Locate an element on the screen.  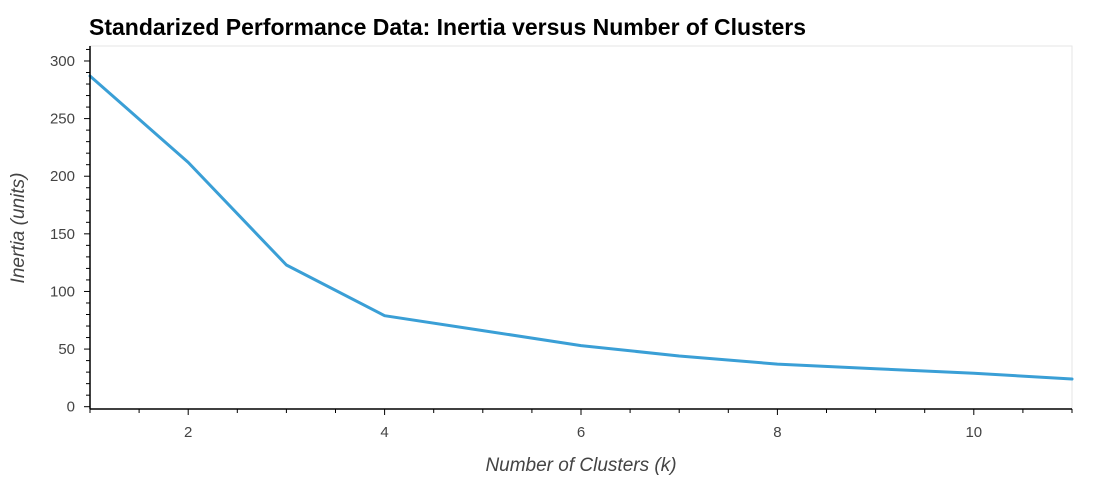
y-tick-label: 100 is located at coordinates (62, 291).